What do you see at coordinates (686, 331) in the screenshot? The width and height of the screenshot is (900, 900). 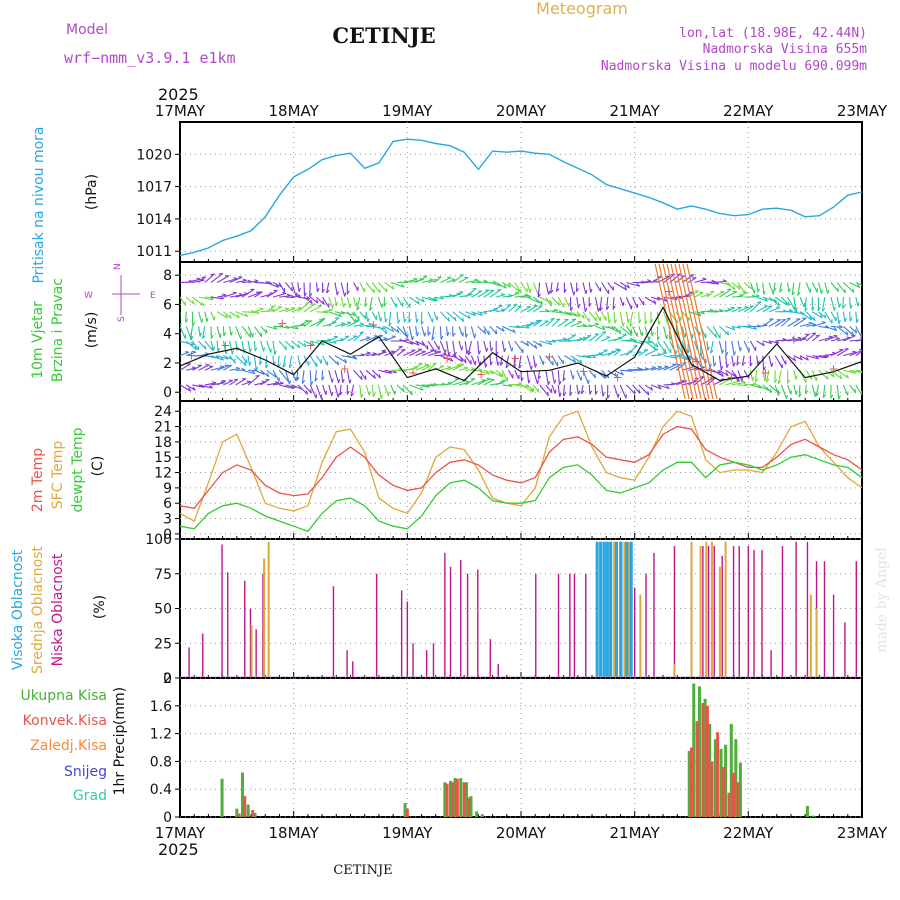 I see `front-streak` at bounding box center [686, 331].